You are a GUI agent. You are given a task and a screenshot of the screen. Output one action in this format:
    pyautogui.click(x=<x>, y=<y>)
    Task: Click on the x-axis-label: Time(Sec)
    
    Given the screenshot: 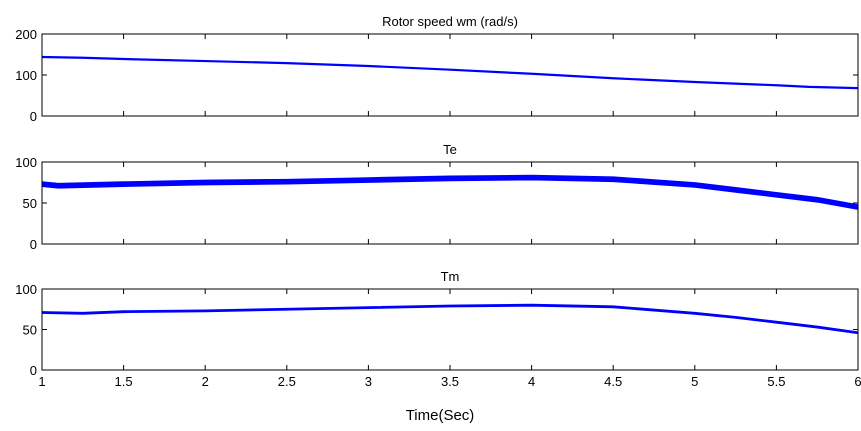 What is the action you would take?
    pyautogui.click(x=440, y=415)
    